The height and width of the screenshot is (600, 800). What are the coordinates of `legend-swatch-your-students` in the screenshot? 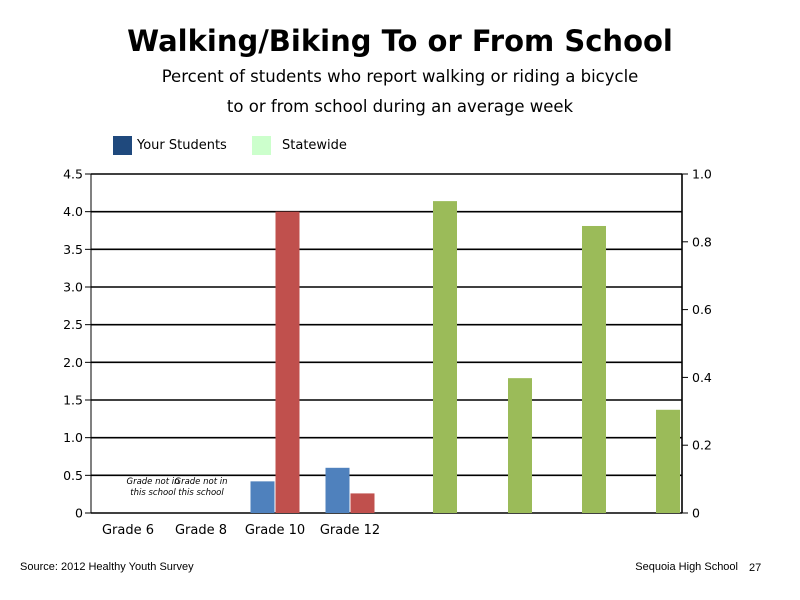 It's located at (122, 145).